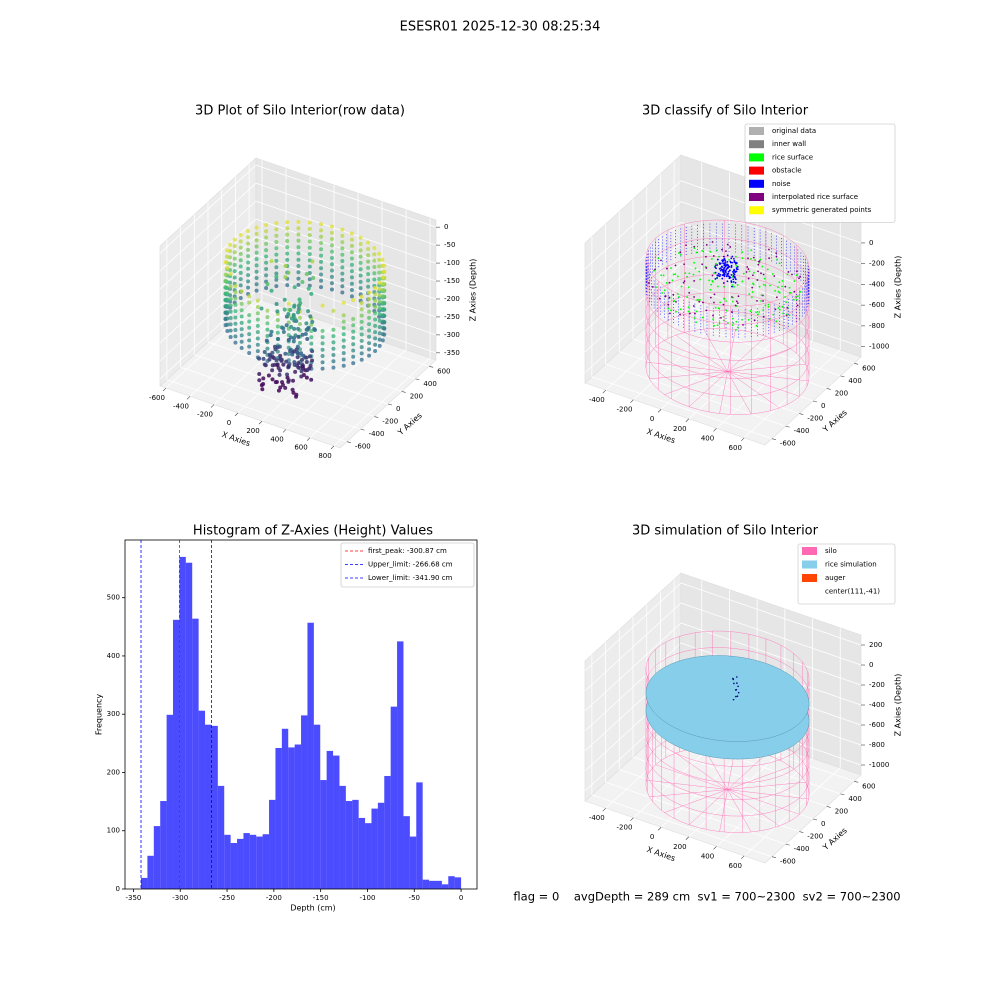  Describe the element at coordinates (113, 598) in the screenshot. I see `y-tick-label: 500` at that location.